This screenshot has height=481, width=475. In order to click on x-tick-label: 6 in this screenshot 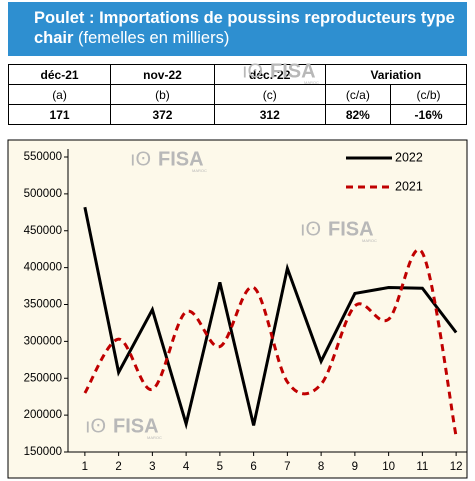, I will do `click(253, 467)`.